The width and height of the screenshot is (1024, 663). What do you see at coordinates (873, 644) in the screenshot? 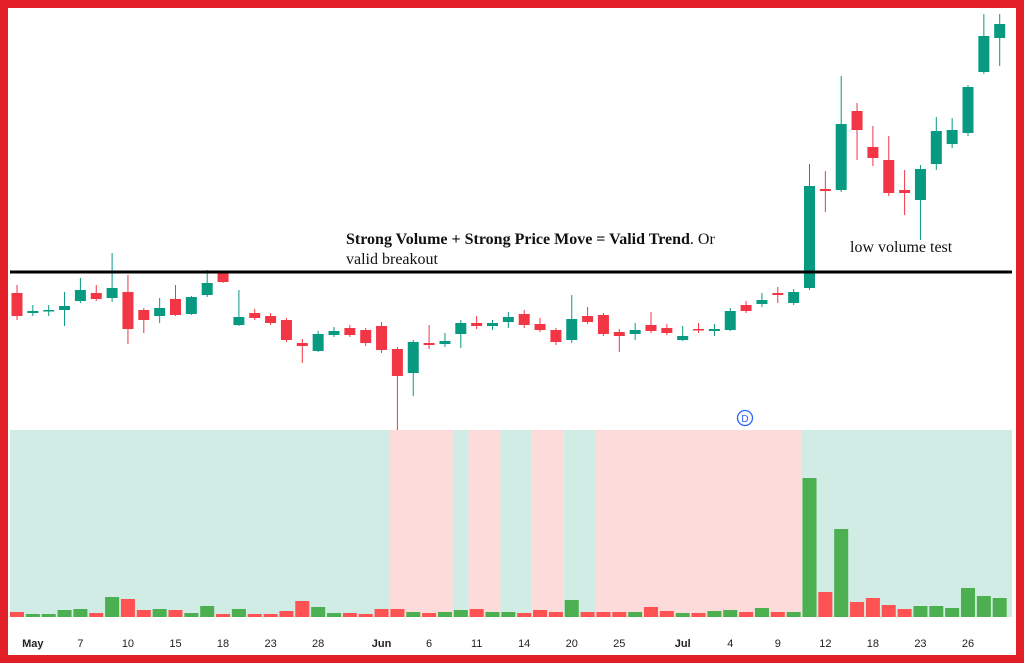
I see `x-tick-label: 18` at bounding box center [873, 644].